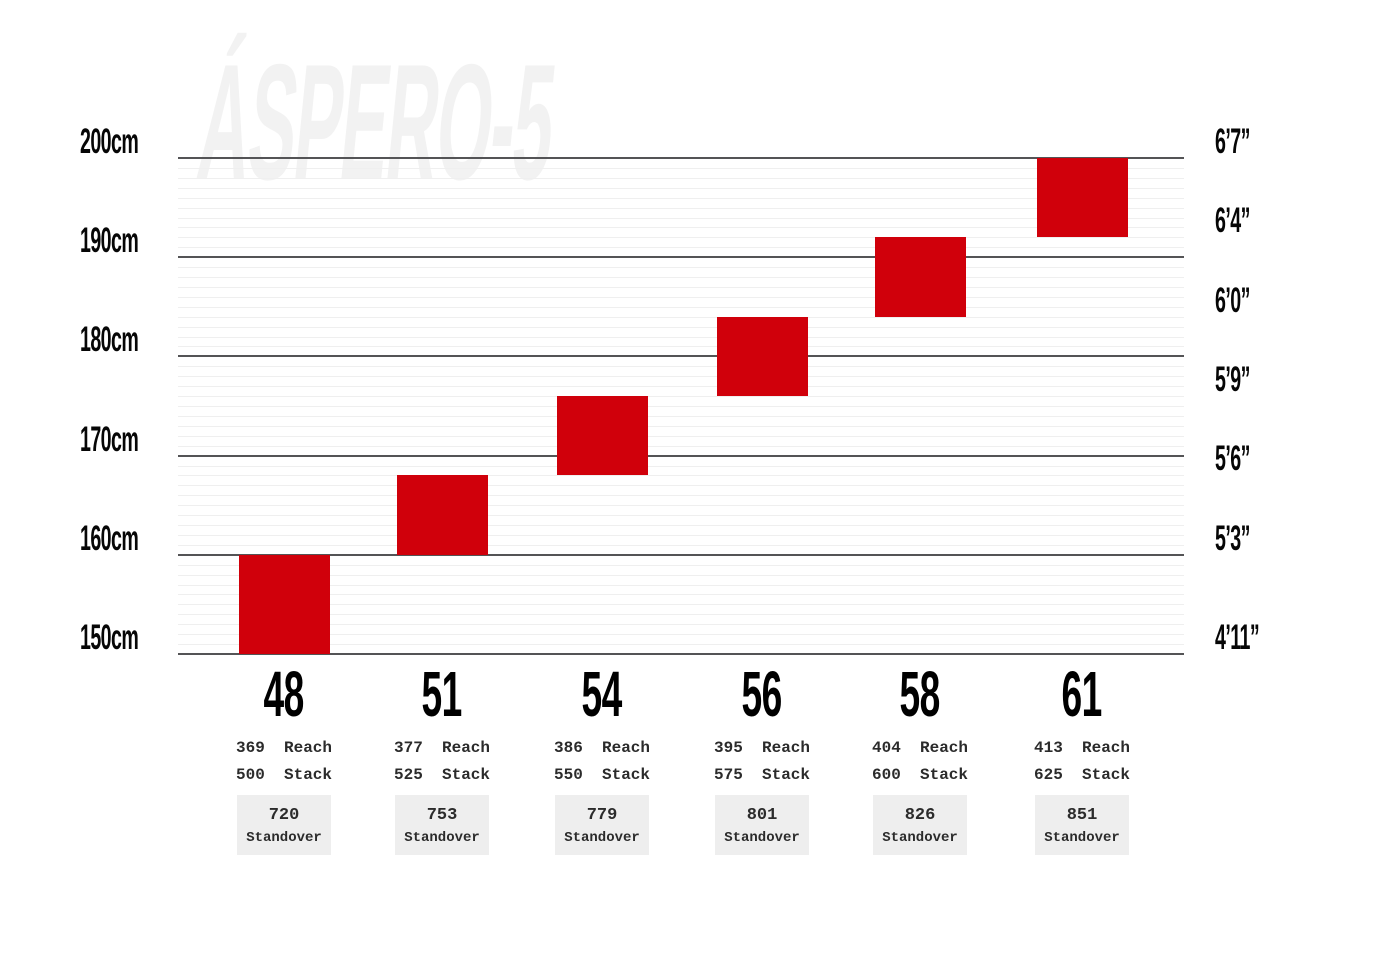 The width and height of the screenshot is (1378, 964). What do you see at coordinates (762, 815) in the screenshot?
I see `standover-value: 801` at bounding box center [762, 815].